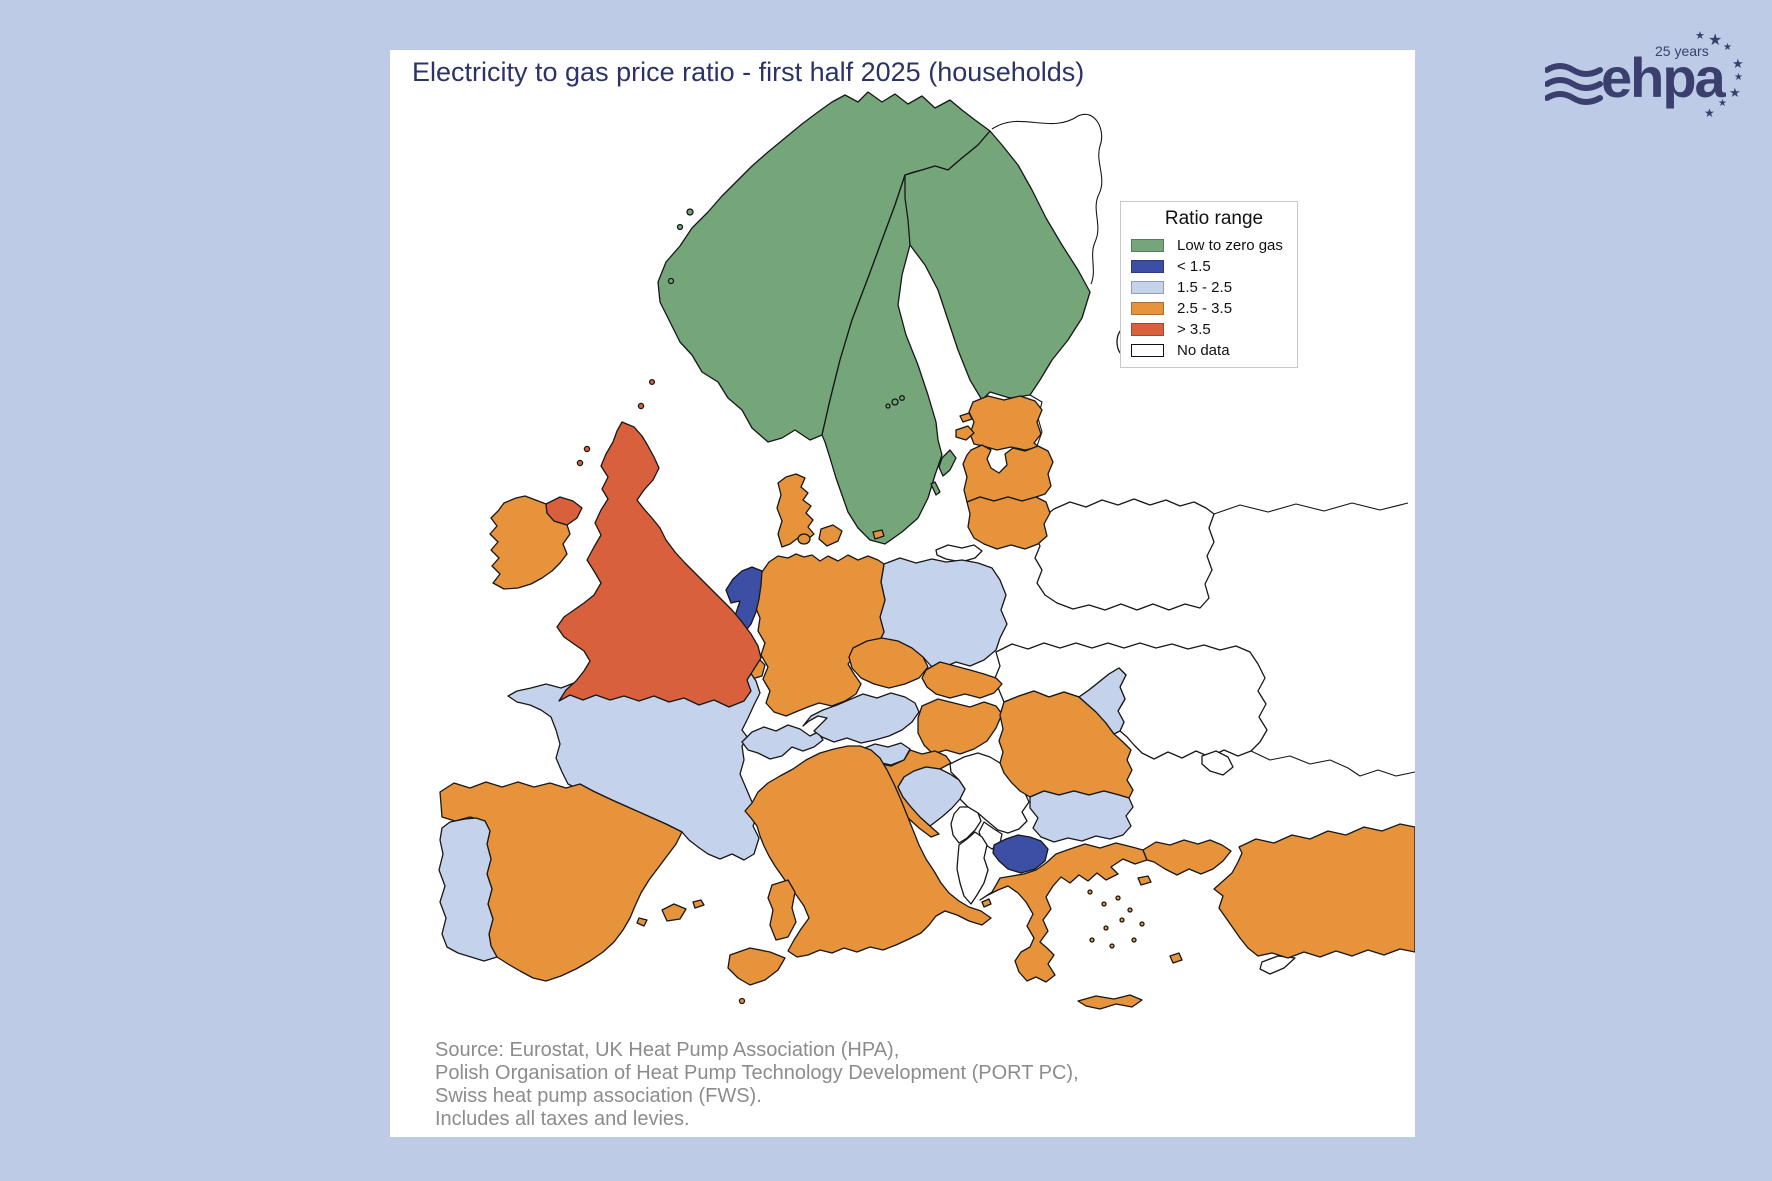  I want to click on ibiza-island, so click(642, 922).